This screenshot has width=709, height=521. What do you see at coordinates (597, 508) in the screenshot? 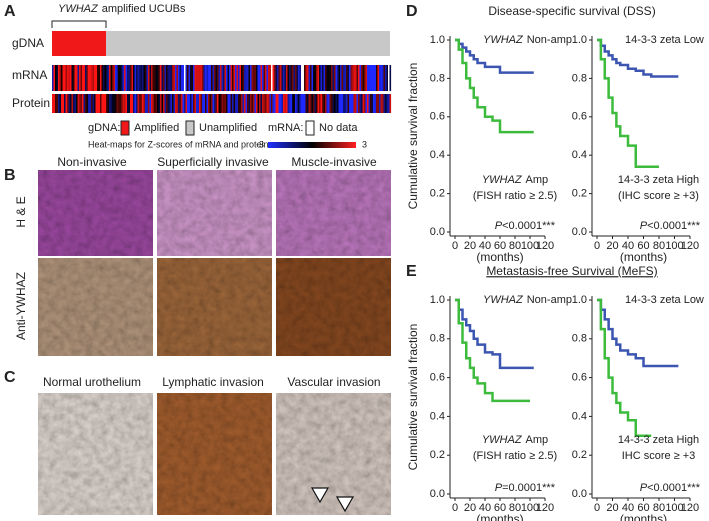
I see `x-tick-label: 0` at bounding box center [597, 508].